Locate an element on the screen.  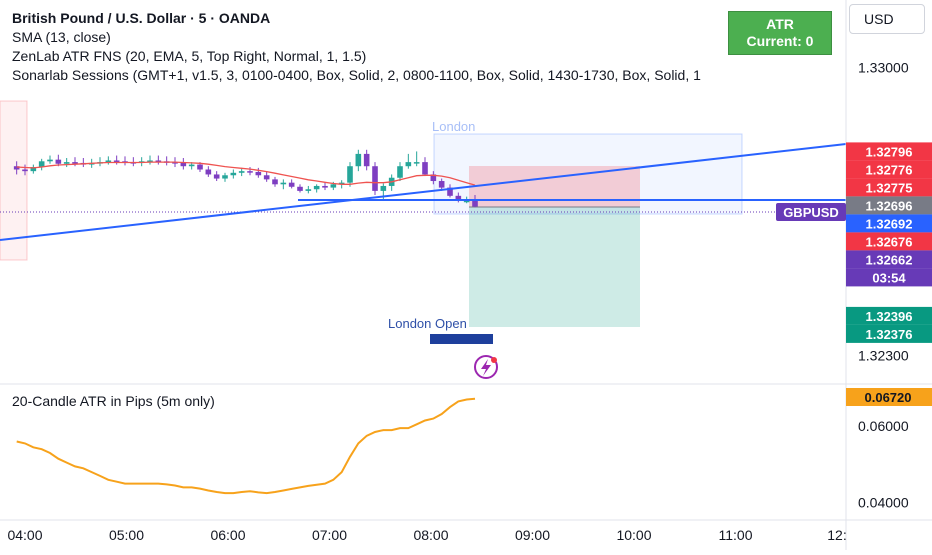
price-tag-label: 1.32696 is located at coordinates (889, 205).